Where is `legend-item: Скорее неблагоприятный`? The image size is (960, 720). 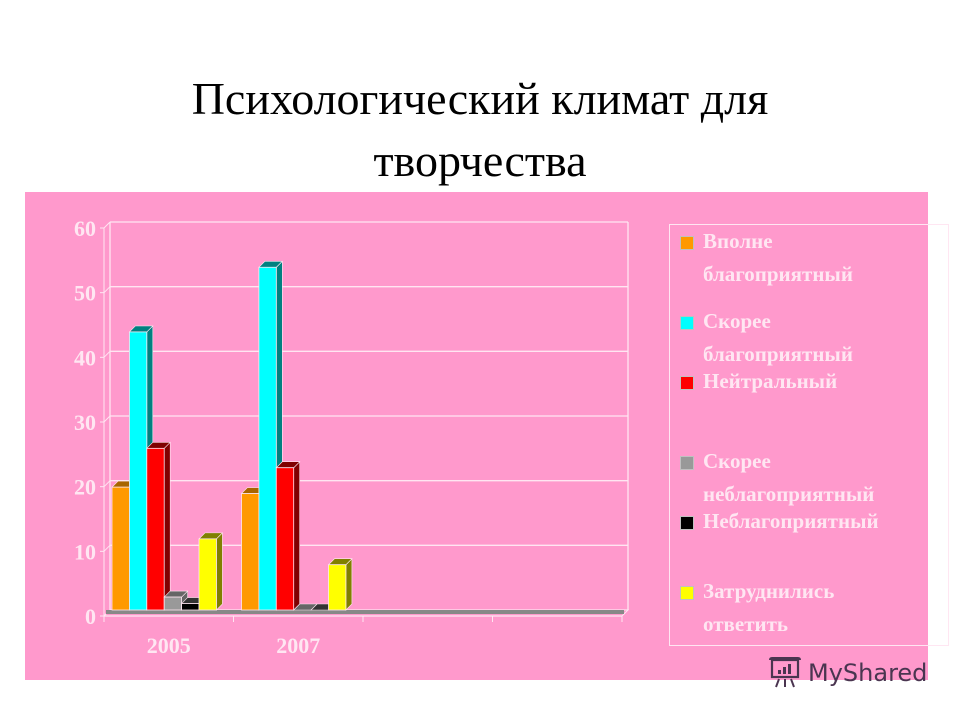 legend-item: Скорее неблагоприятный is located at coordinates (777, 480).